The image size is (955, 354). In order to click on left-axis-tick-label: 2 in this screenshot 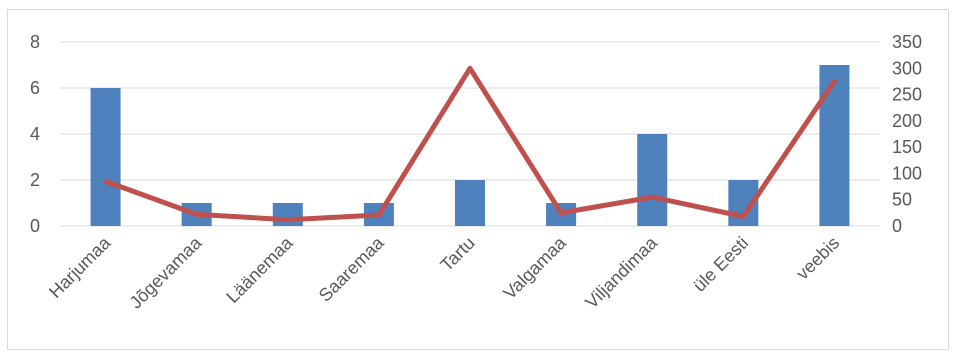, I will do `click(35, 180)`.